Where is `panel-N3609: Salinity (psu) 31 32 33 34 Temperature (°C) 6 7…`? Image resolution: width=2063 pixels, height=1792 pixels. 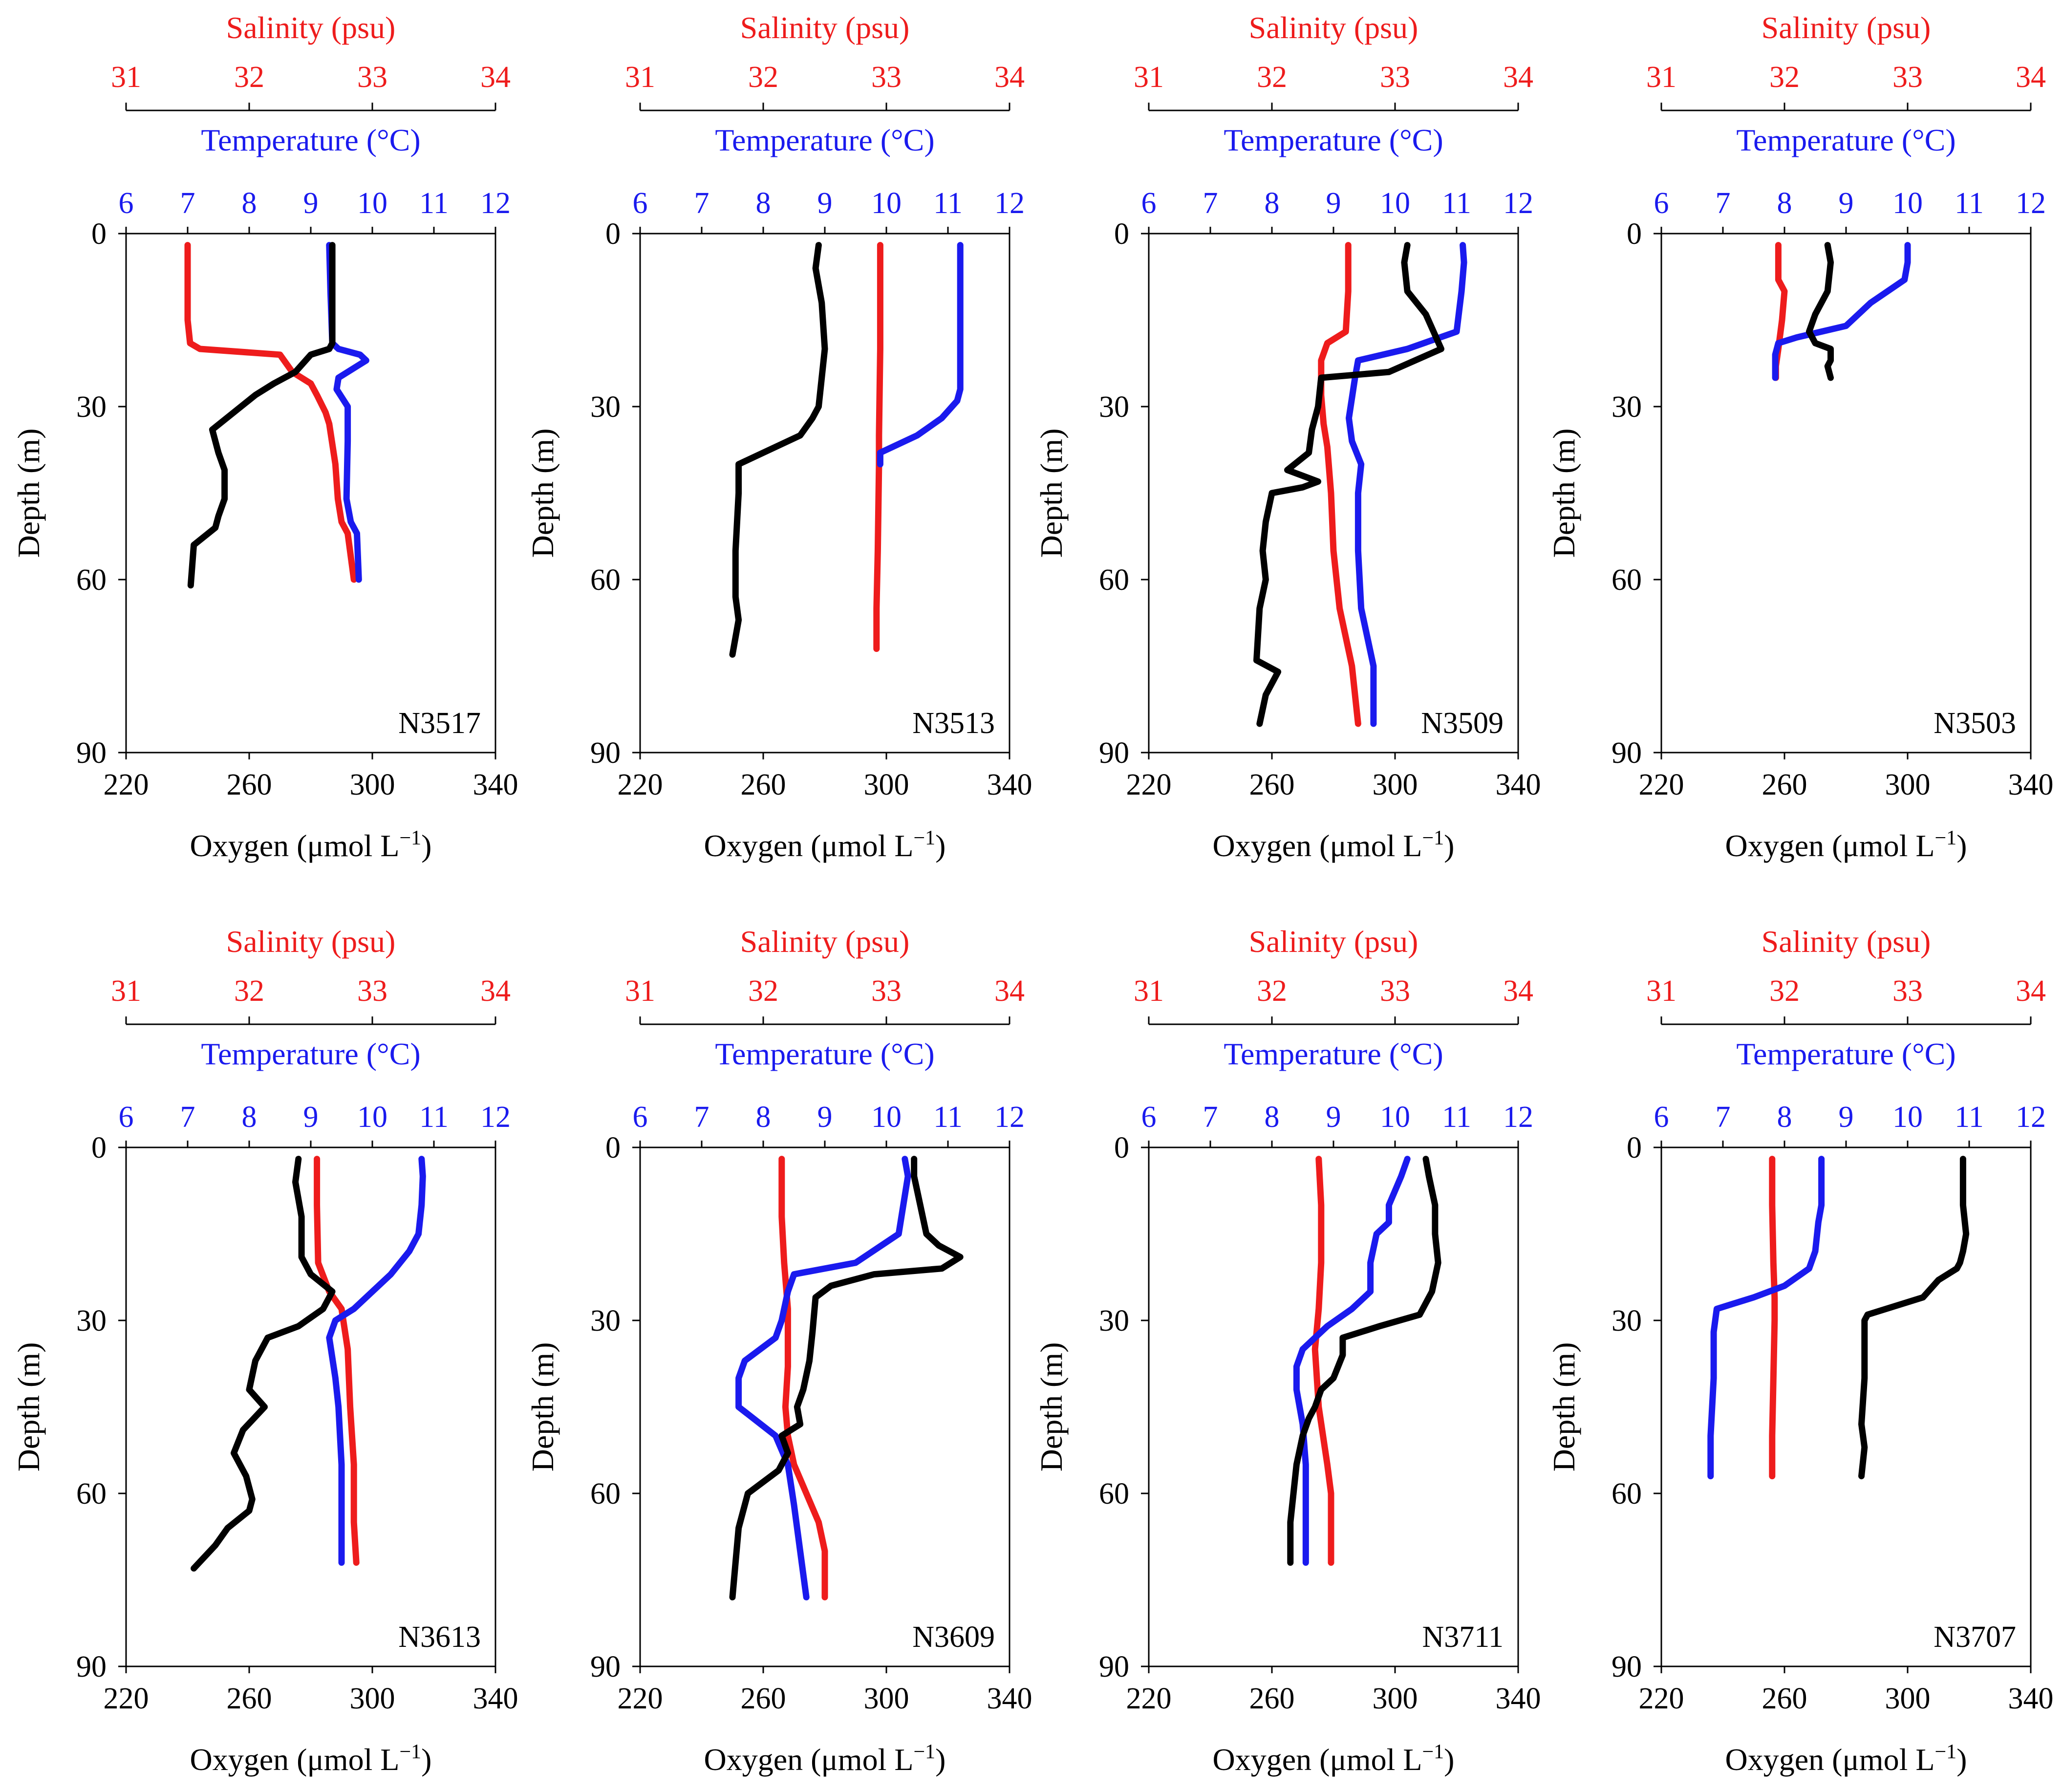
panel-N3609: Salinity (psu) 31 32 33 34 Temperature (°C) 6 7… is located at coordinates (778, 1351).